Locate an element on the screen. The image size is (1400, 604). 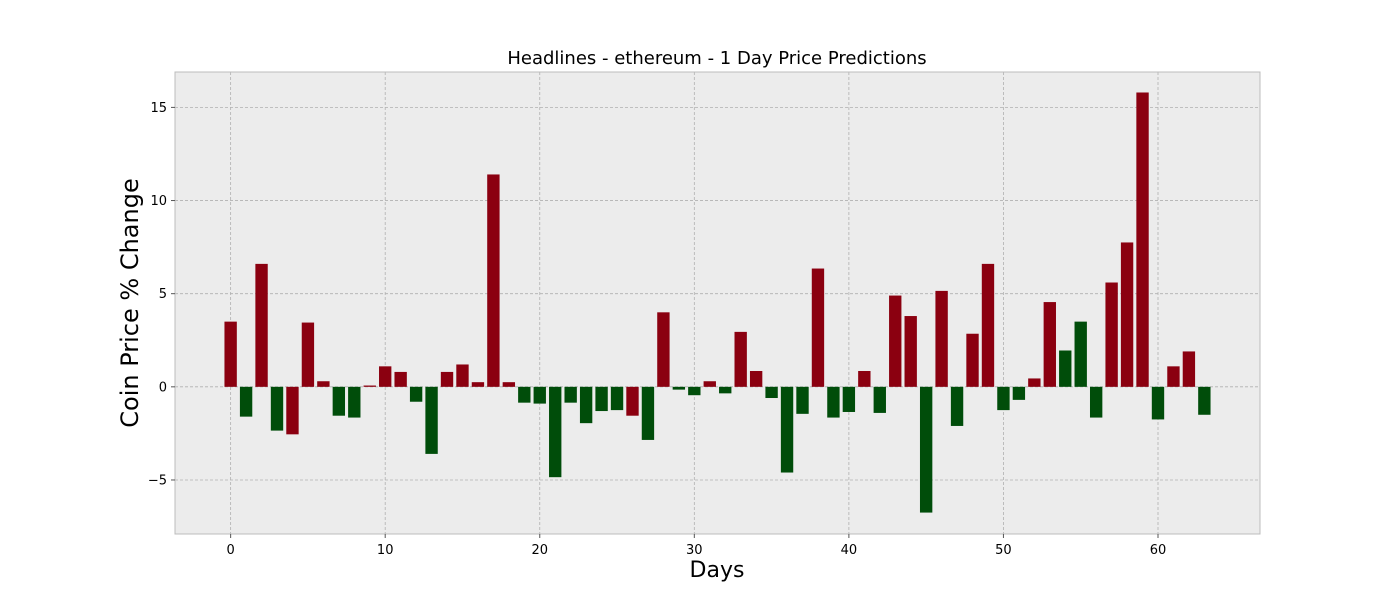
y-tick-label: 10 is located at coordinates (158, 201).